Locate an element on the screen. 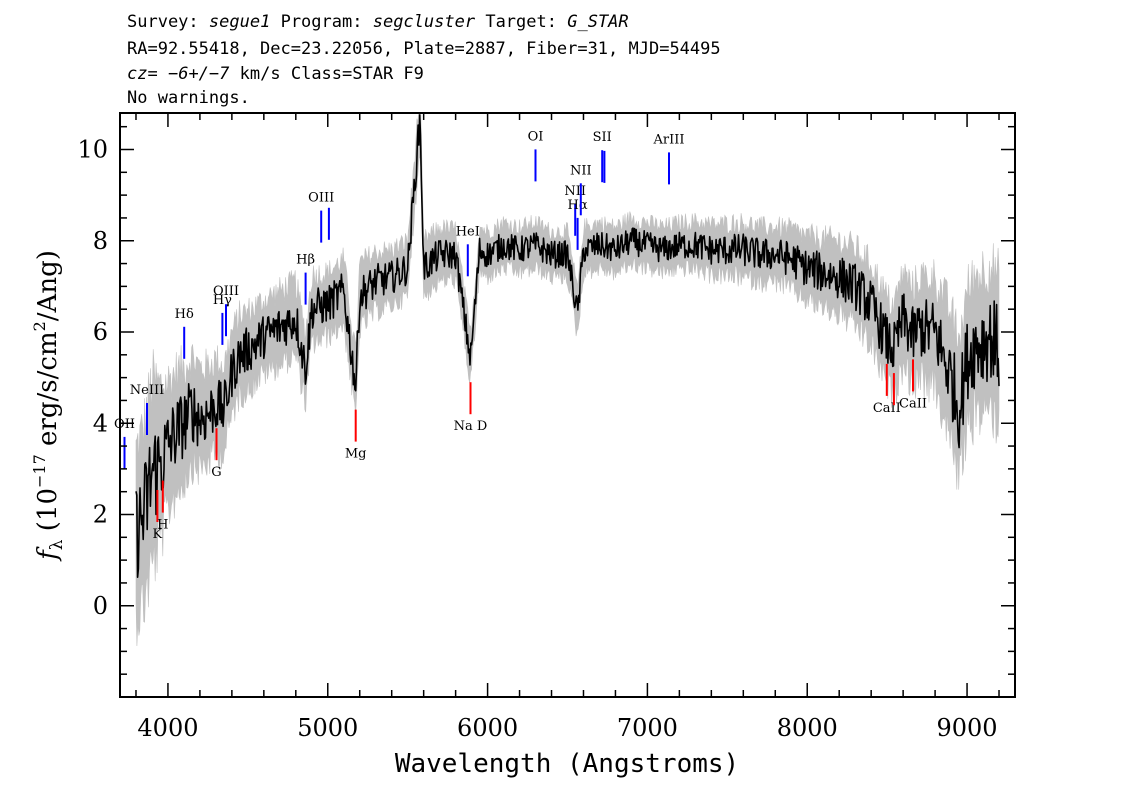  y-tick-label: 10 is located at coordinates (92, 150).